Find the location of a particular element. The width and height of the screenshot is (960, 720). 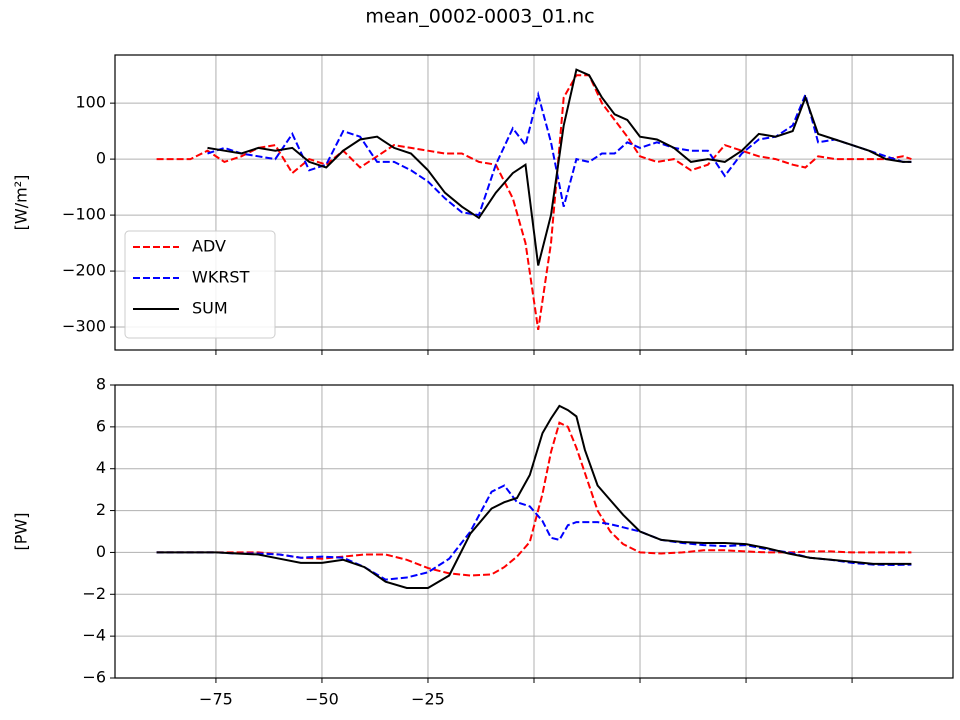

y-tick-label: −2 is located at coordinates (94, 593).